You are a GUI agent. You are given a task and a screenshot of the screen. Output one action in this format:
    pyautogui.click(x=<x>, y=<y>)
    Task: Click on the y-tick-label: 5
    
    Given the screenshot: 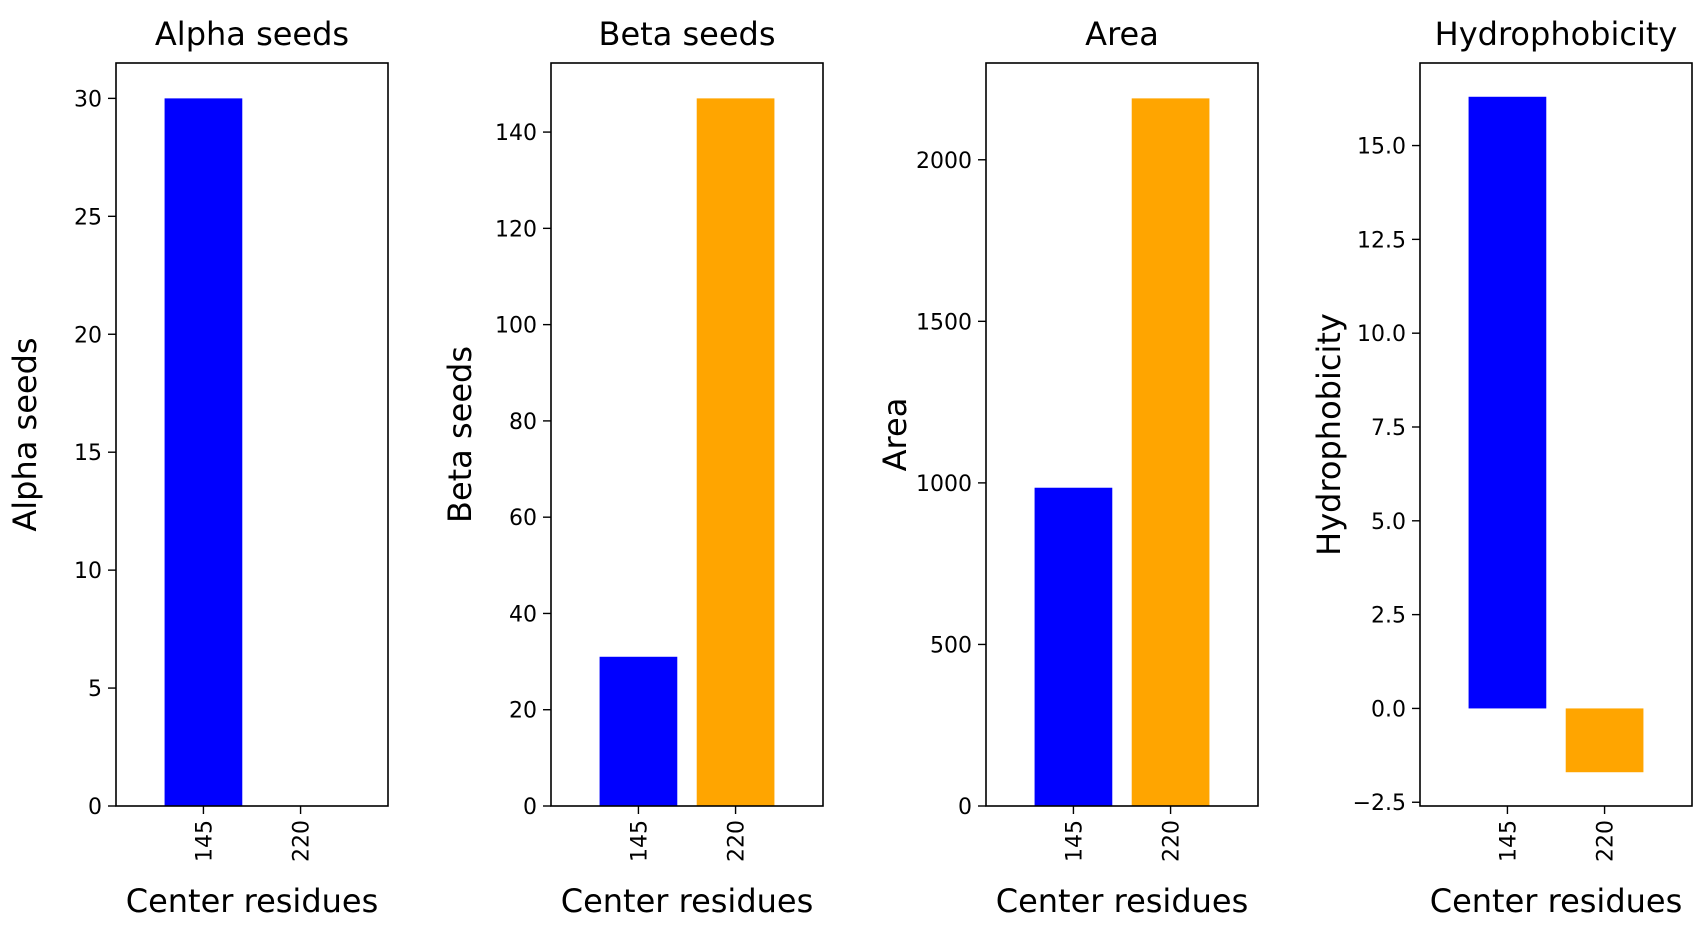 What is the action you would take?
    pyautogui.click(x=95, y=689)
    